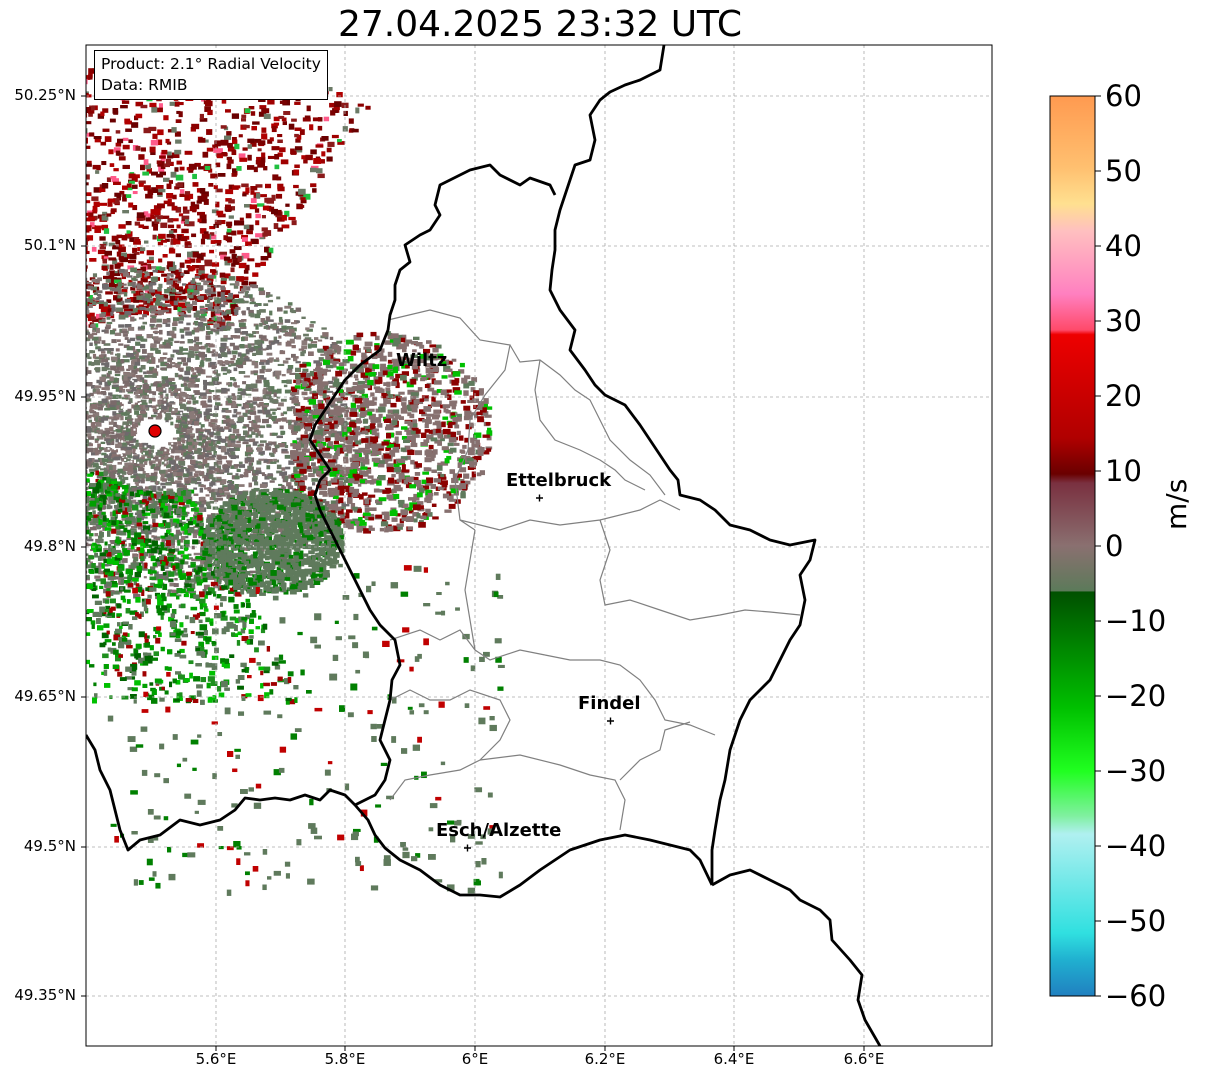 The width and height of the screenshot is (1207, 1081). I want to click on colorbar, so click(1072, 546).